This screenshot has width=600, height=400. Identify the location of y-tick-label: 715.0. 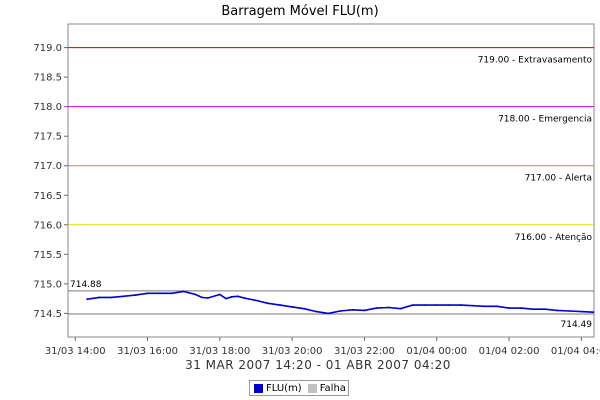
(47, 284).